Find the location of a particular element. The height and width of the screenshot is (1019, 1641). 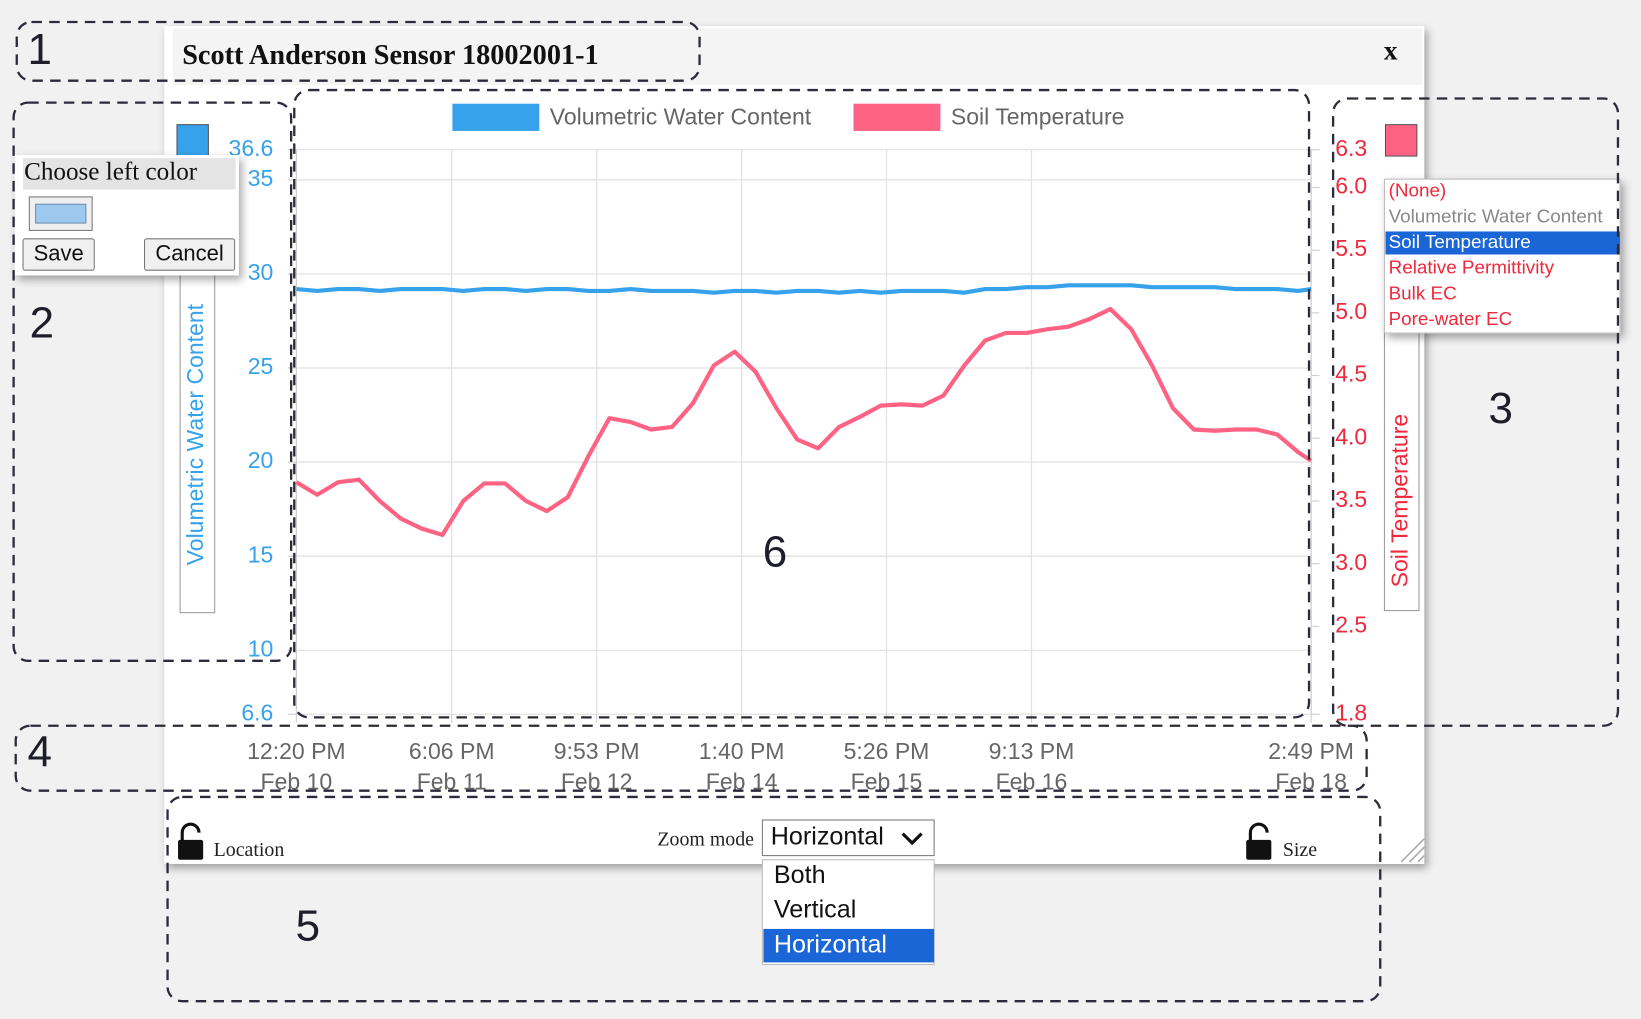

annotation-number: 2 is located at coordinates (42, 322).